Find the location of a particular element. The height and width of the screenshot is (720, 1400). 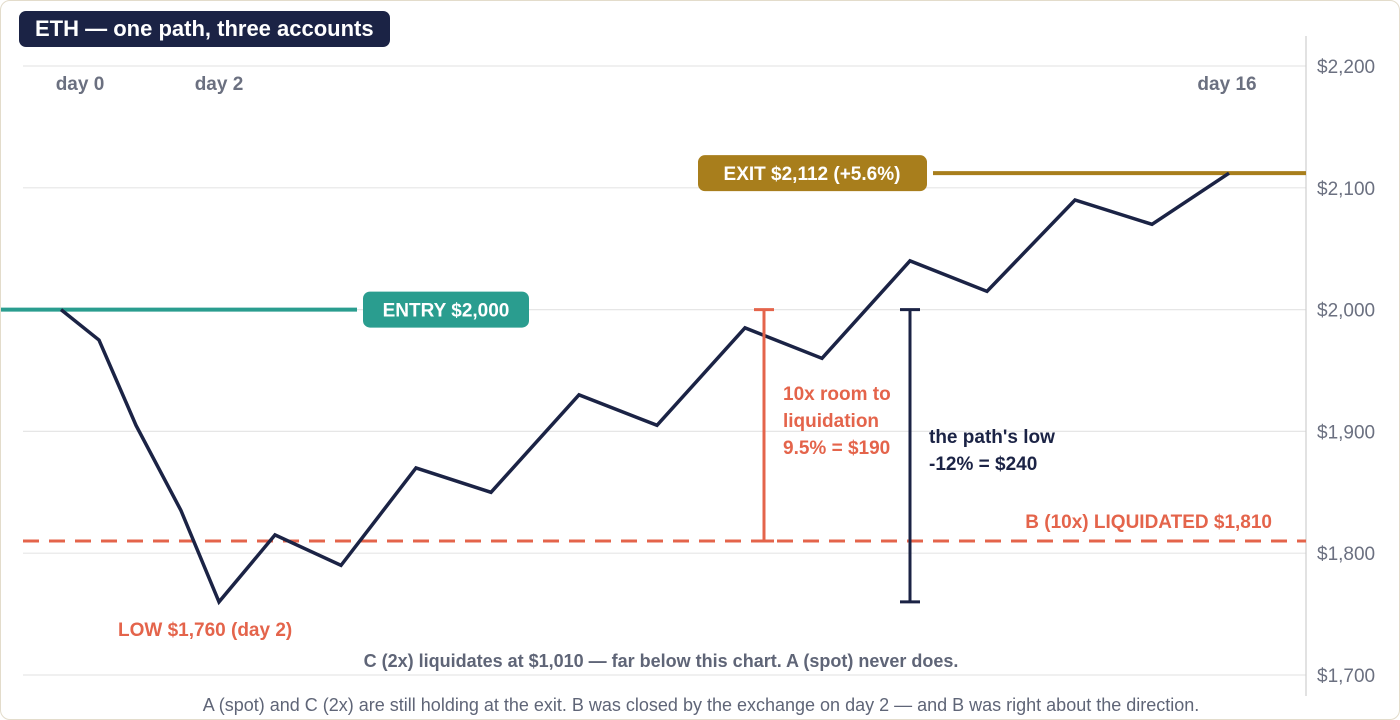

y-tick-label: $2,000 is located at coordinates (1346, 311).